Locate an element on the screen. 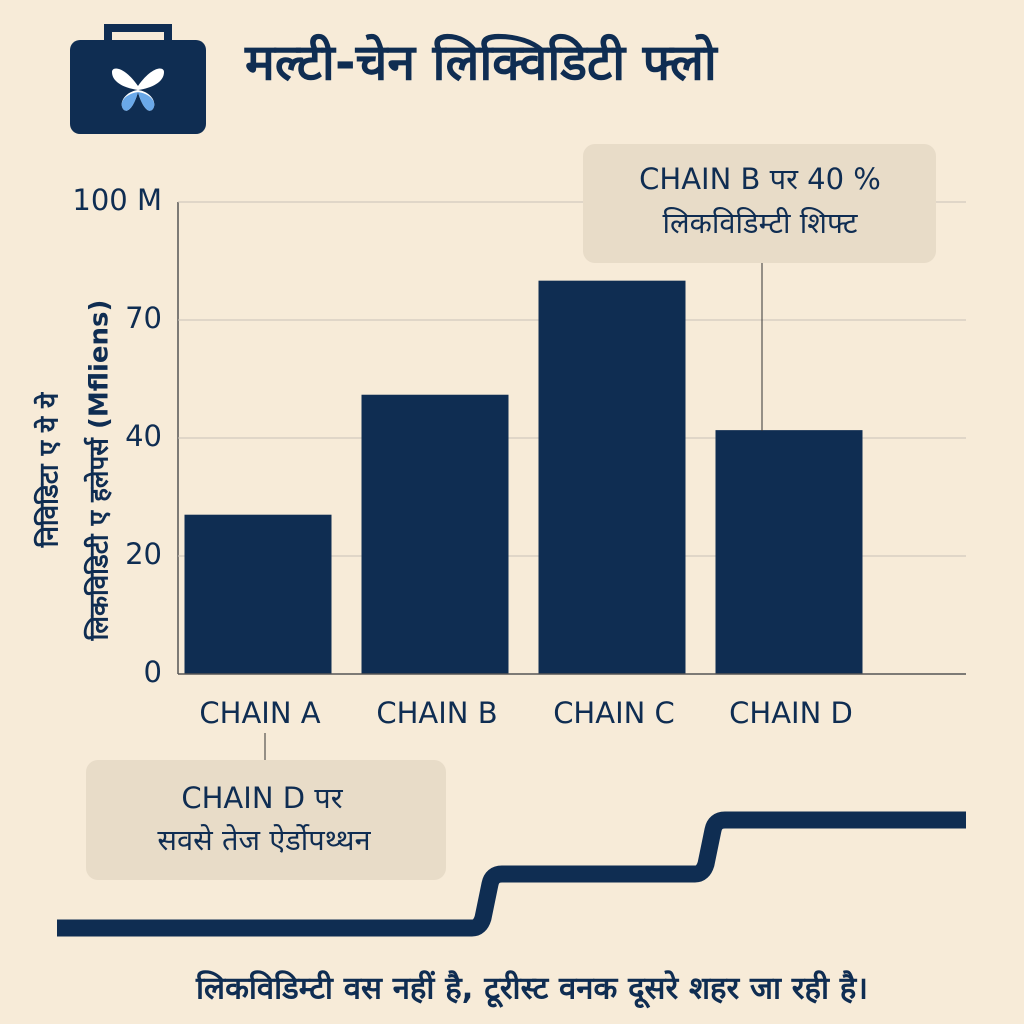 The image size is (1024, 1024). annotation-text: सवसे तेज ऐर्डोपथ्थन is located at coordinates (264, 840).